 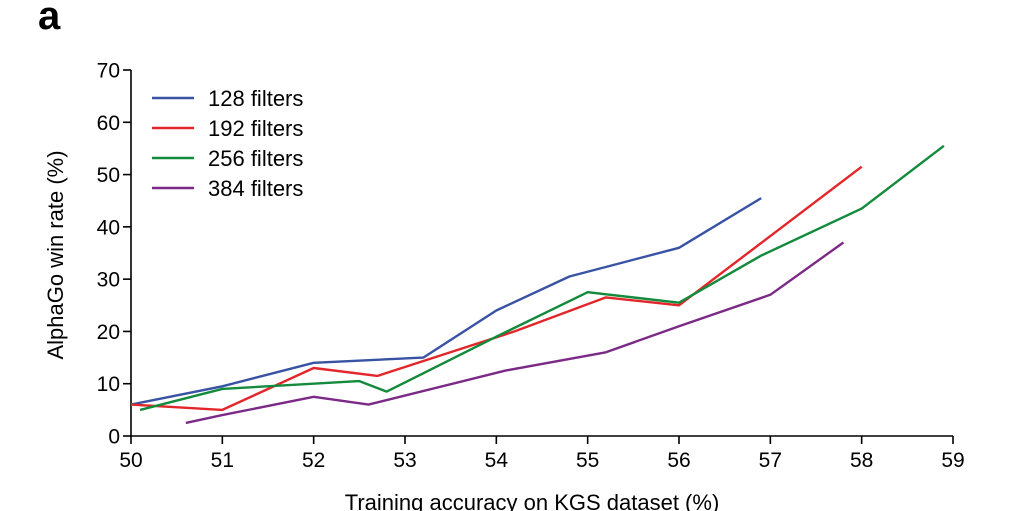 I want to click on x-tick-label: 54, so click(x=497, y=460).